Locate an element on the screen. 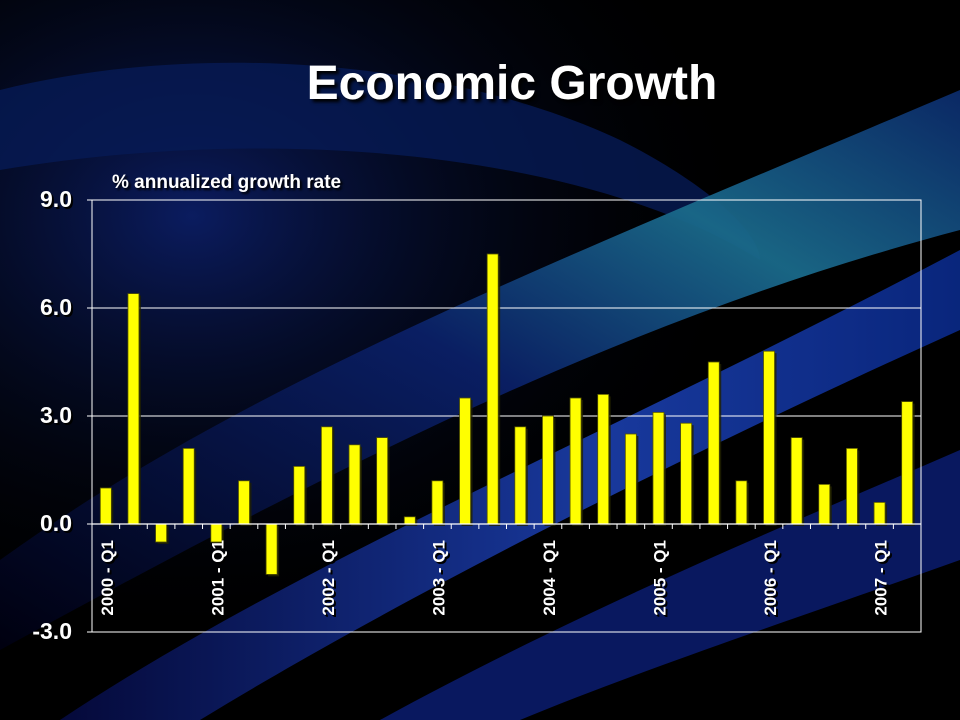  y-tick-label-shadow: 0.0 is located at coordinates (58, 525).